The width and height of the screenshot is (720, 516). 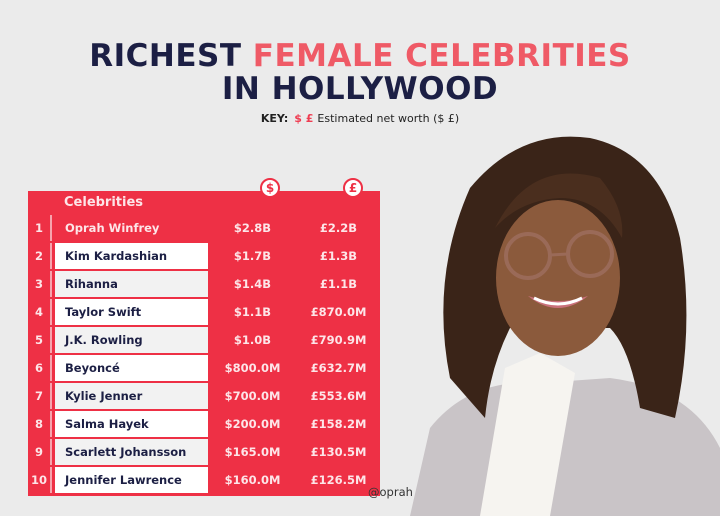 What do you see at coordinates (252, 368) in the screenshot?
I see `net-worth-usd: $800.0M` at bounding box center [252, 368].